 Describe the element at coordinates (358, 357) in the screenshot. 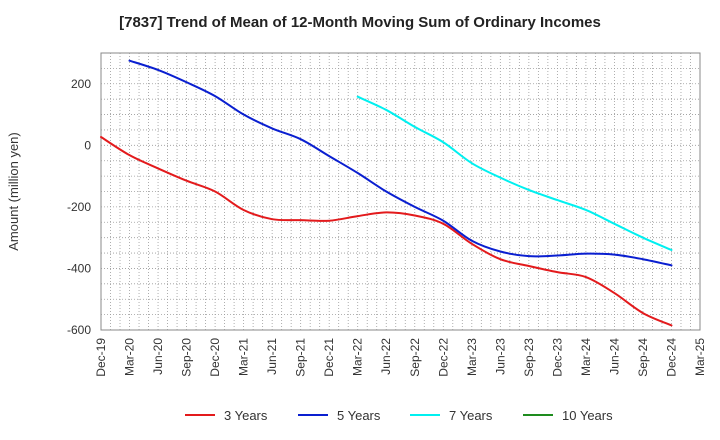

I see `x-tick-label: Mar-22` at that location.